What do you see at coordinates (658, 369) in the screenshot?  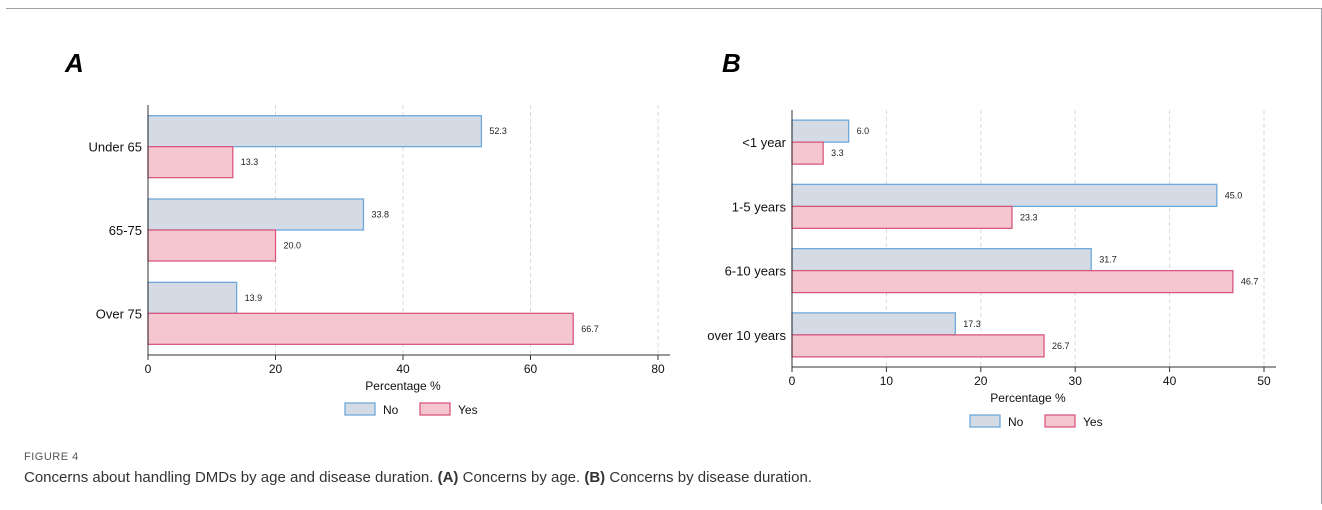 I see `chart-a-x-tick-label: 80` at bounding box center [658, 369].